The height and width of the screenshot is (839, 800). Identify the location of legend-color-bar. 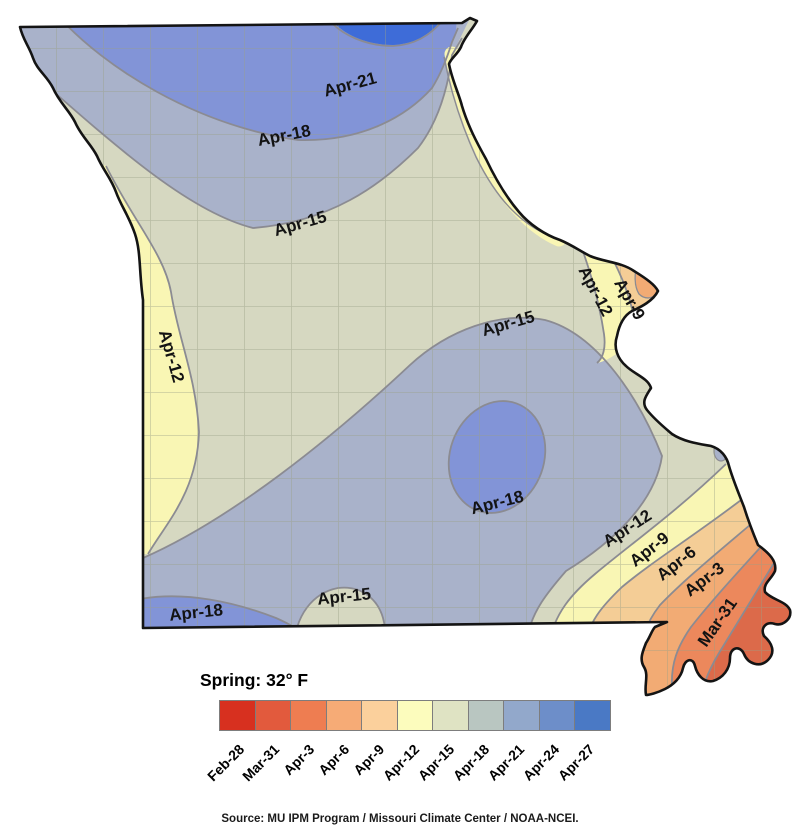
(419, 715).